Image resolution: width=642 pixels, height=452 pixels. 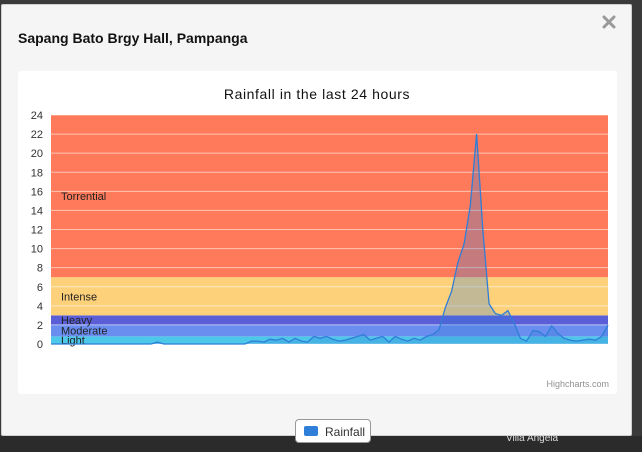 I want to click on y-tick-label: 16, so click(x=37, y=192).